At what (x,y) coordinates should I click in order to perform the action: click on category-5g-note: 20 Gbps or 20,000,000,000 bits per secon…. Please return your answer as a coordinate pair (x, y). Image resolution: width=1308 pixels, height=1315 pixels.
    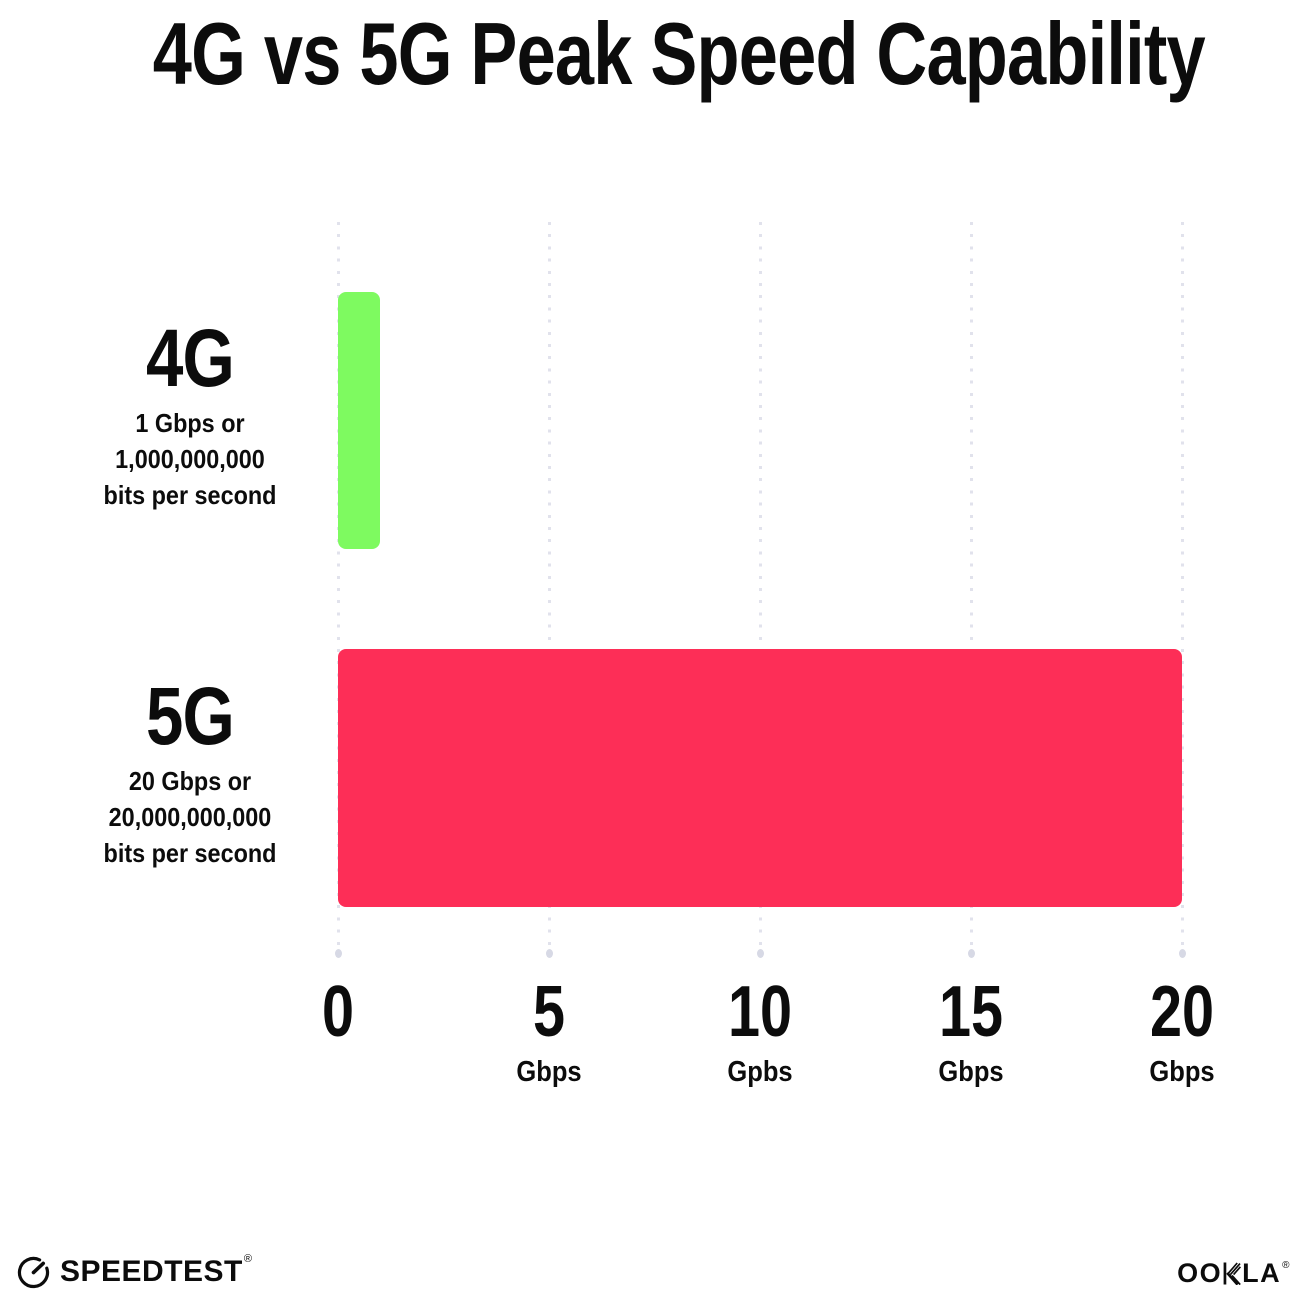
    Looking at the image, I should click on (190, 818).